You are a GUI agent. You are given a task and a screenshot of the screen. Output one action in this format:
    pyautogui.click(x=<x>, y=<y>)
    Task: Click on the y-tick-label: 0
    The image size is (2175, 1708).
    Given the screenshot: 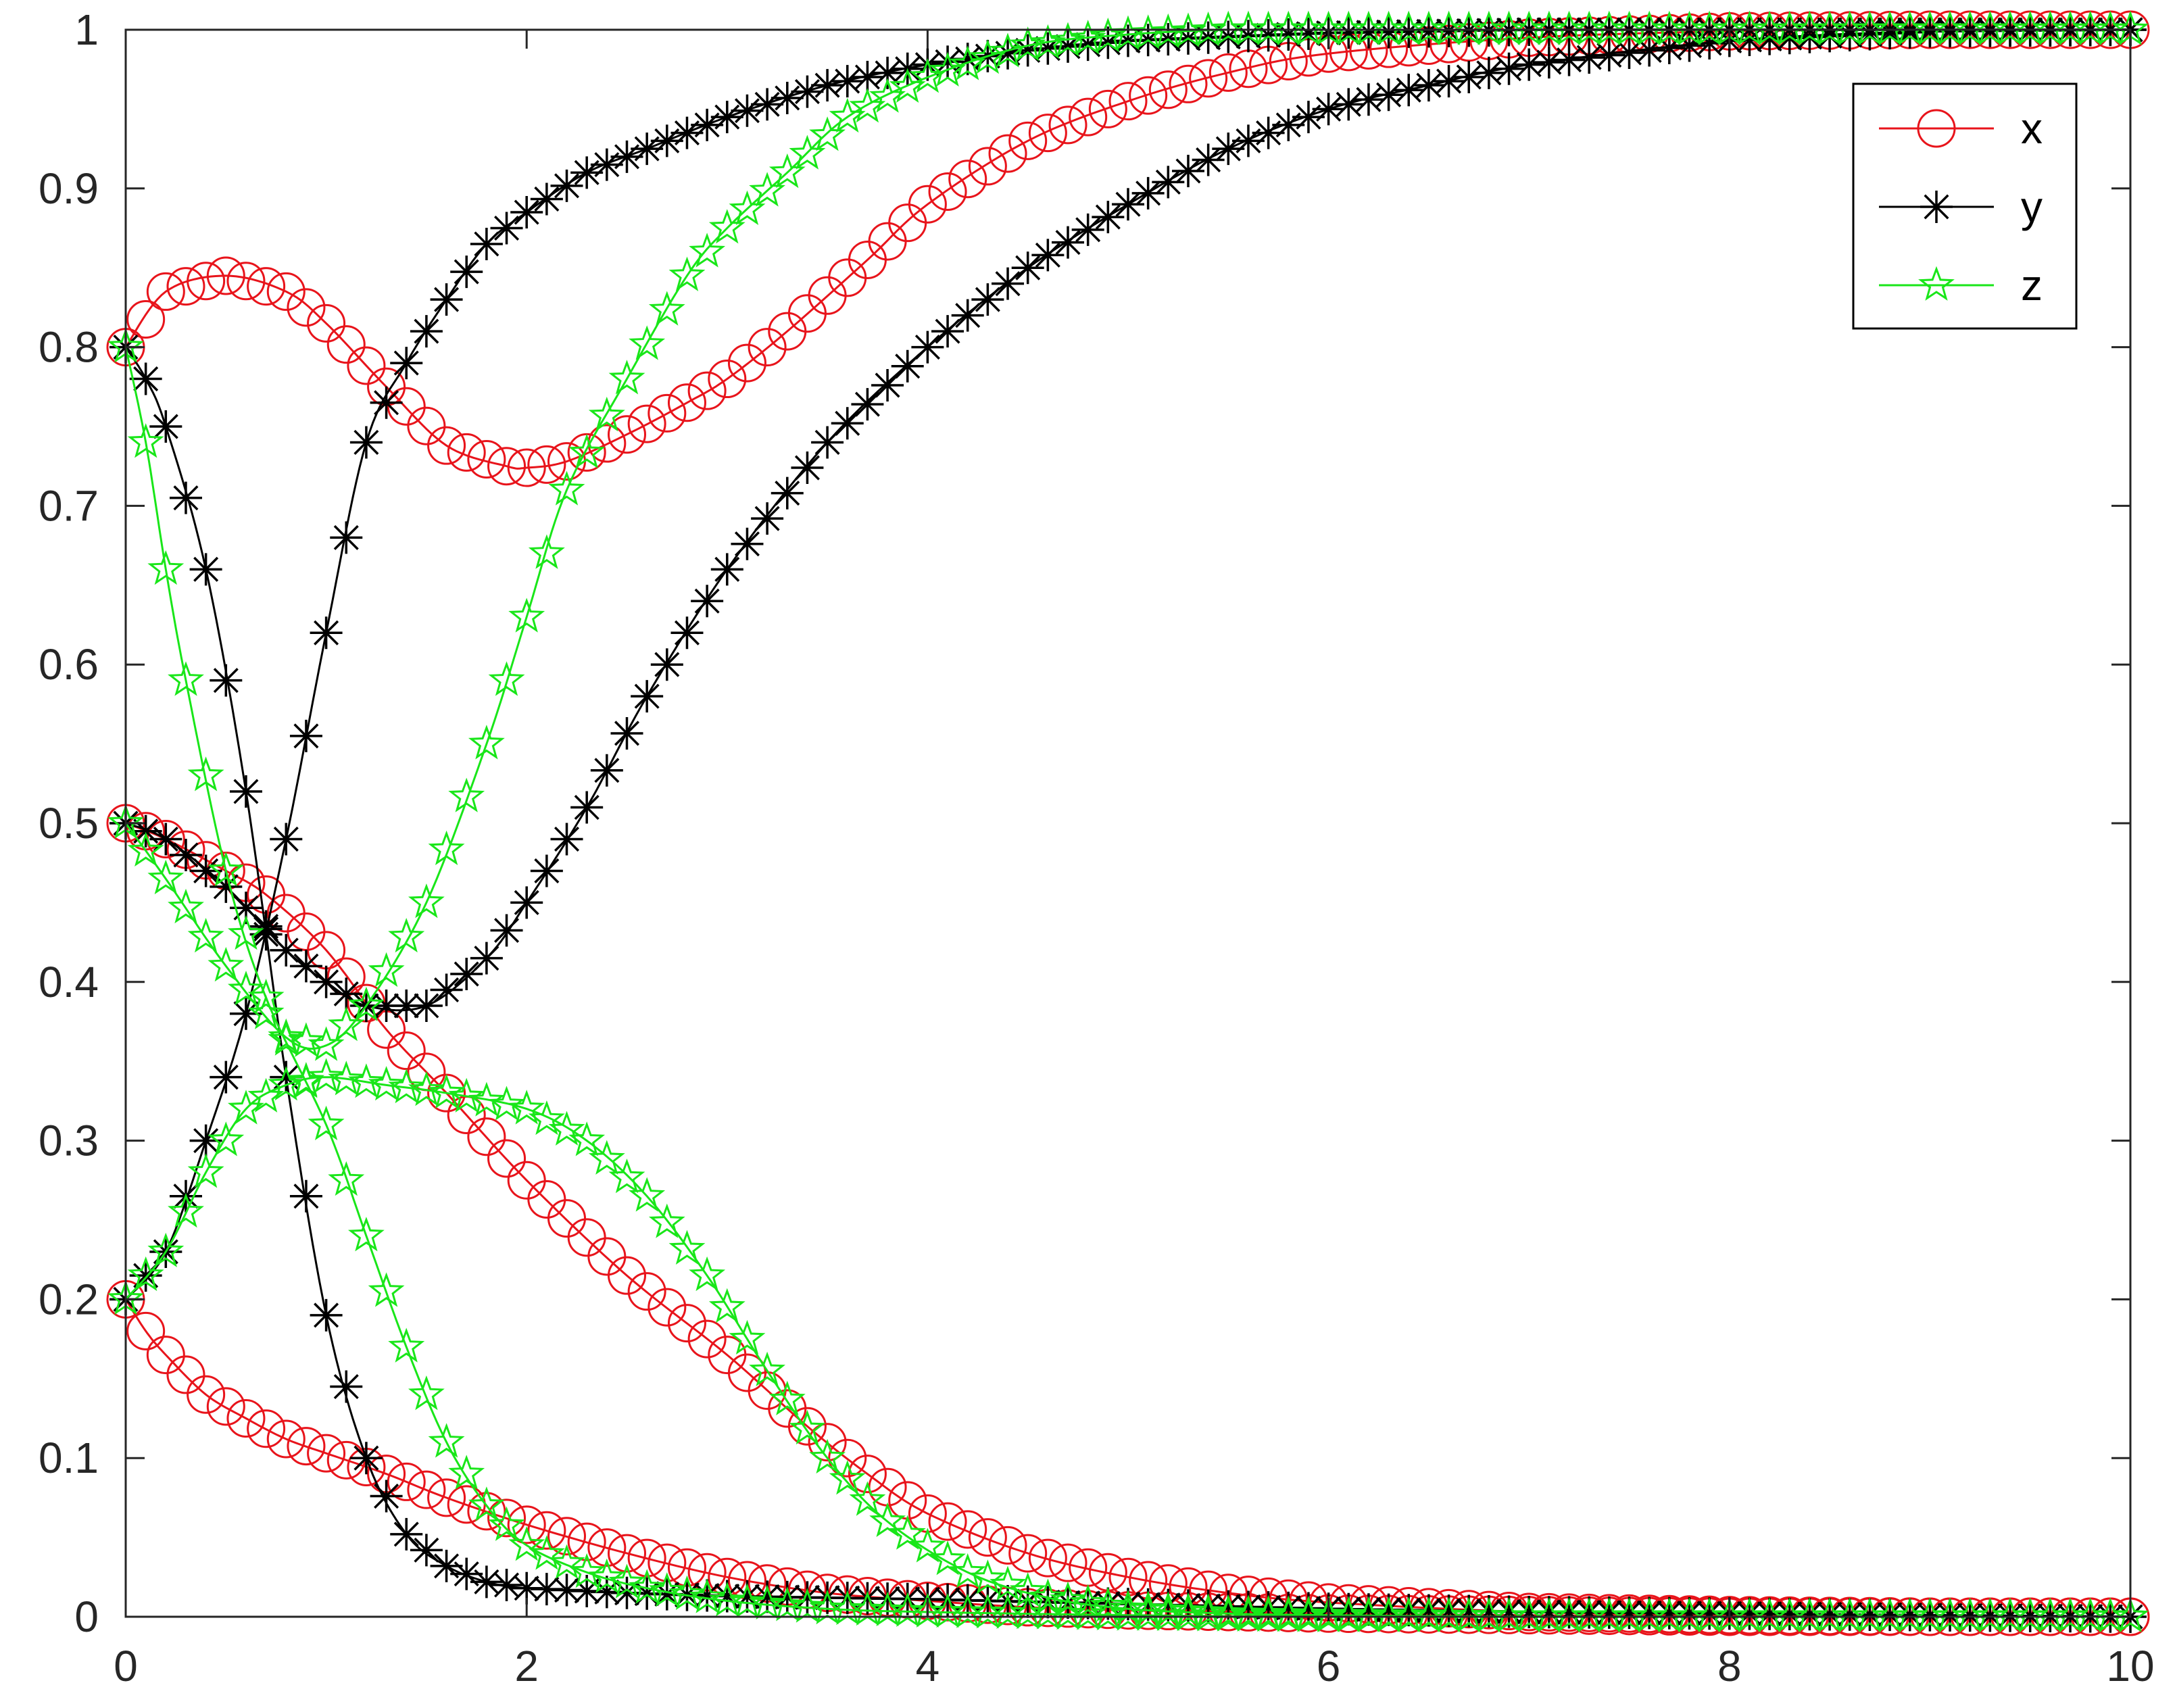 What is the action you would take?
    pyautogui.click(x=86, y=1616)
    